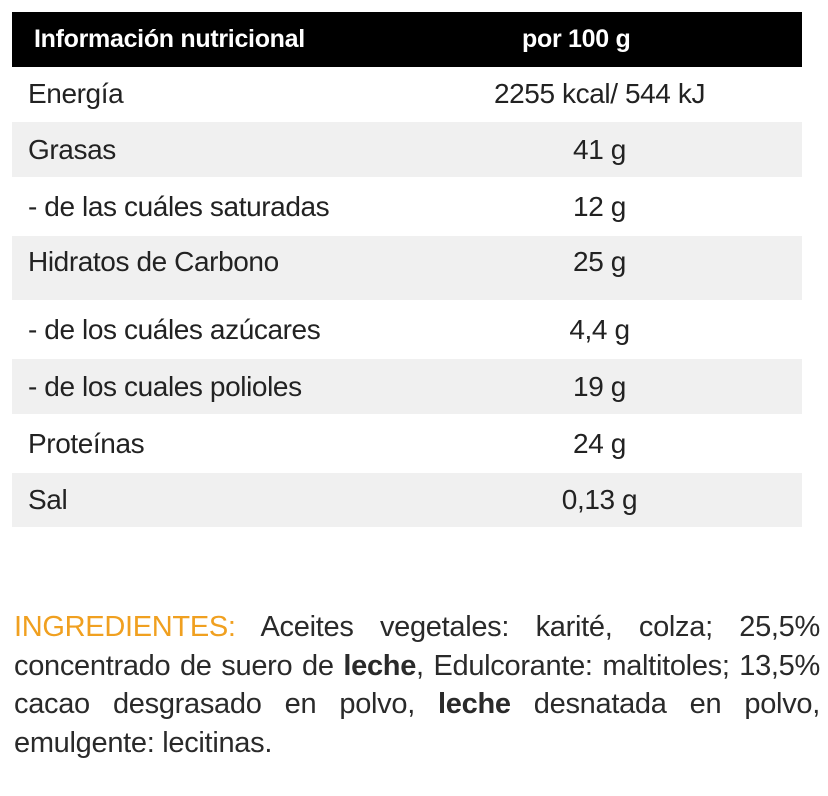  I want to click on allergen-milk-1: leche, so click(380, 665).